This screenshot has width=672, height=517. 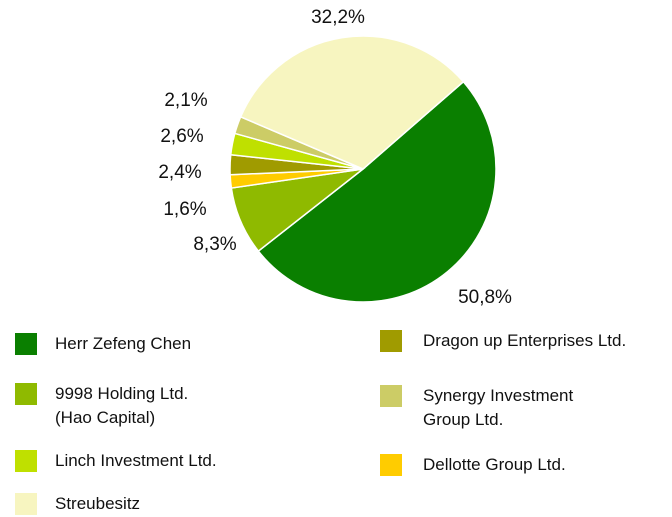 What do you see at coordinates (338, 17) in the screenshot?
I see `slice-label: 32,2%` at bounding box center [338, 17].